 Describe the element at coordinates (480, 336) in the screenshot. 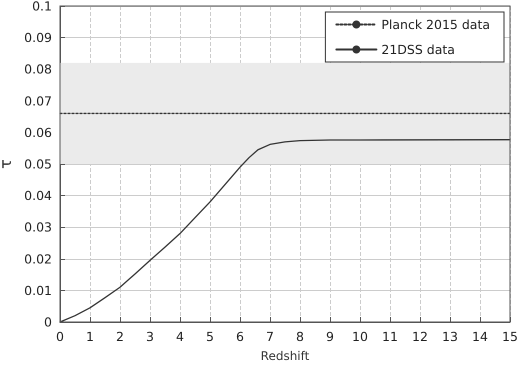

I see `x-tick-label: 14` at that location.